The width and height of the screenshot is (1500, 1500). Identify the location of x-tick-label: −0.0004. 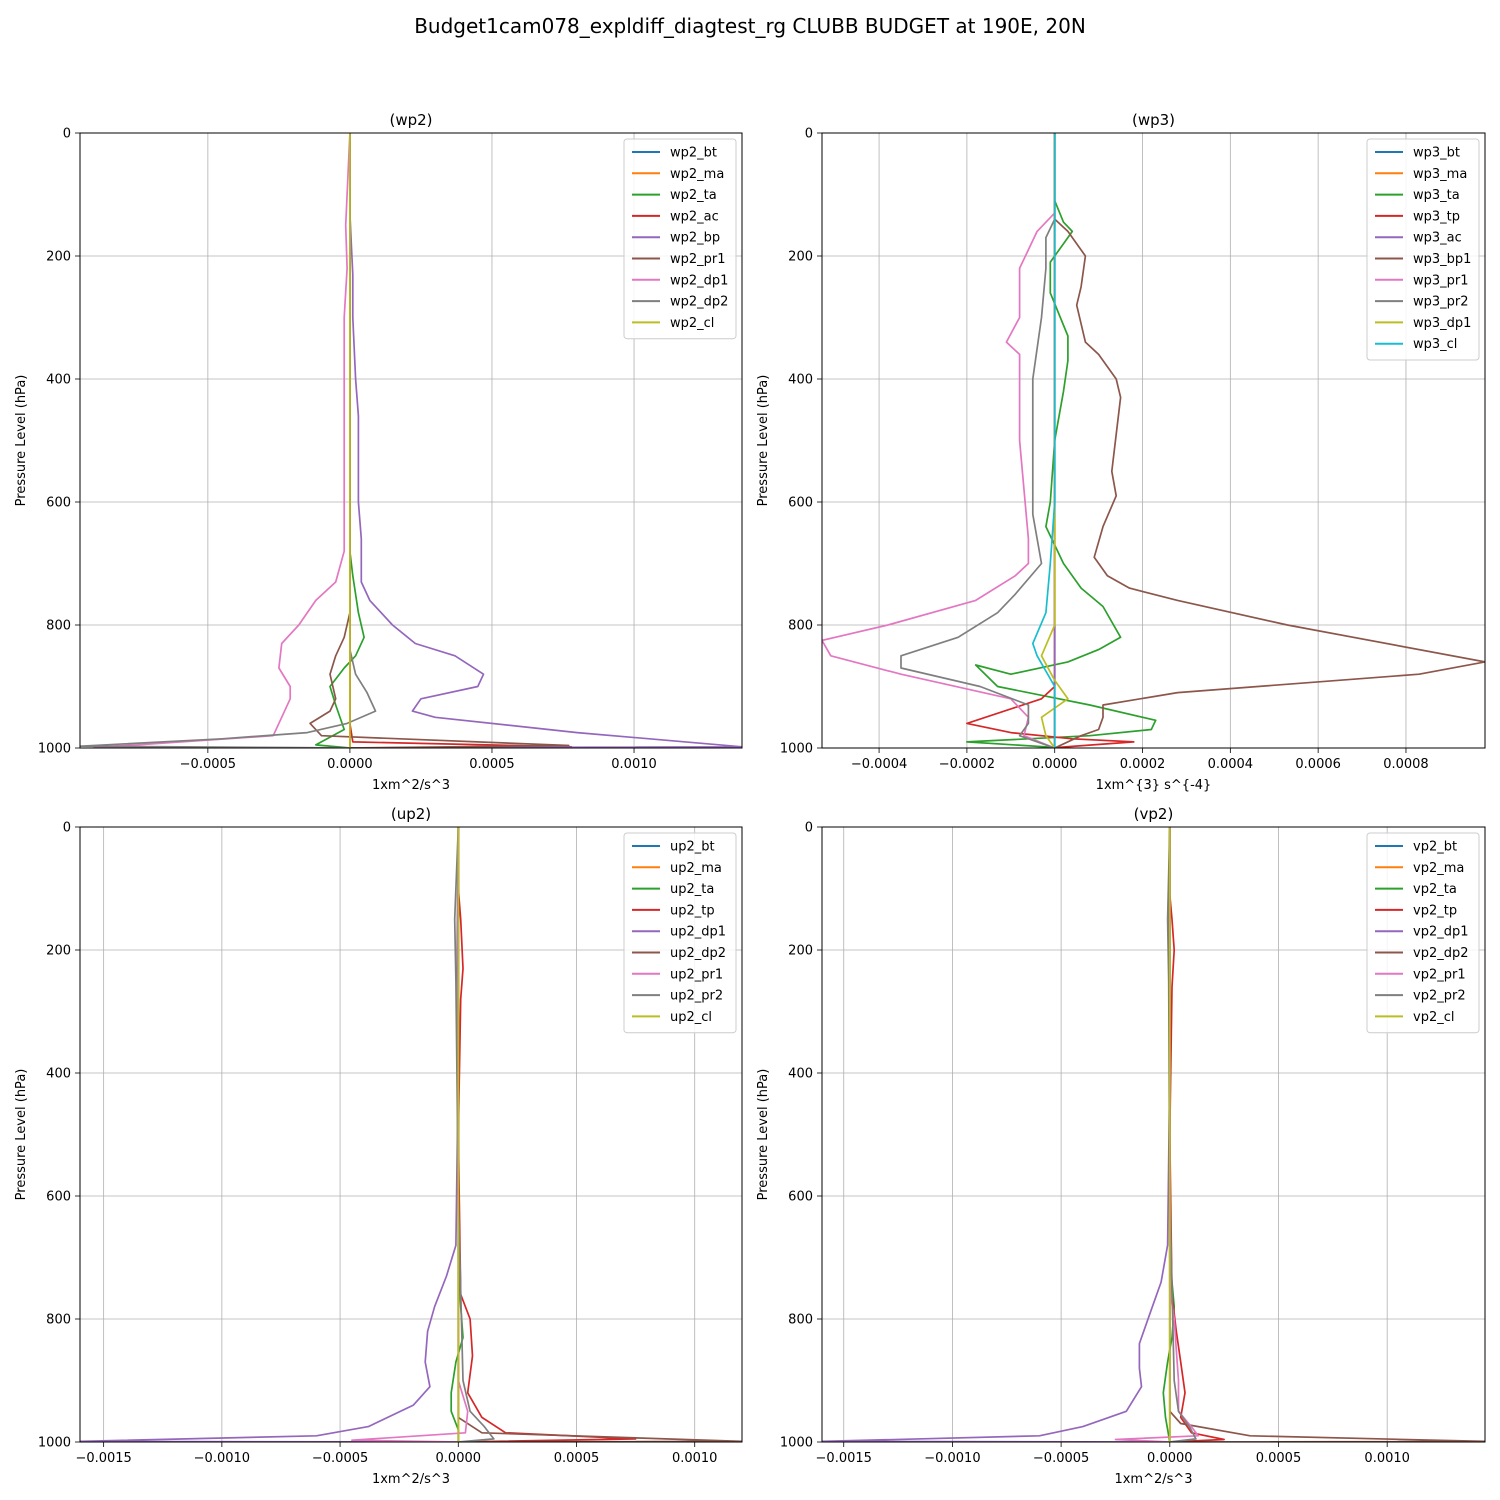
(879, 764).